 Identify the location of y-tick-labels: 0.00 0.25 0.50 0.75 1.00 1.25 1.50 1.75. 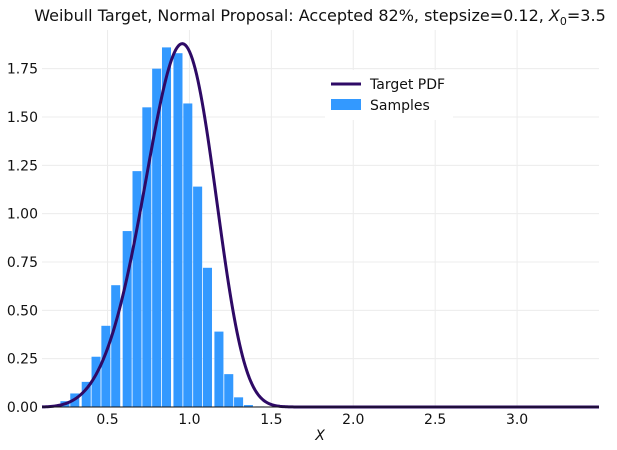
(22, 239).